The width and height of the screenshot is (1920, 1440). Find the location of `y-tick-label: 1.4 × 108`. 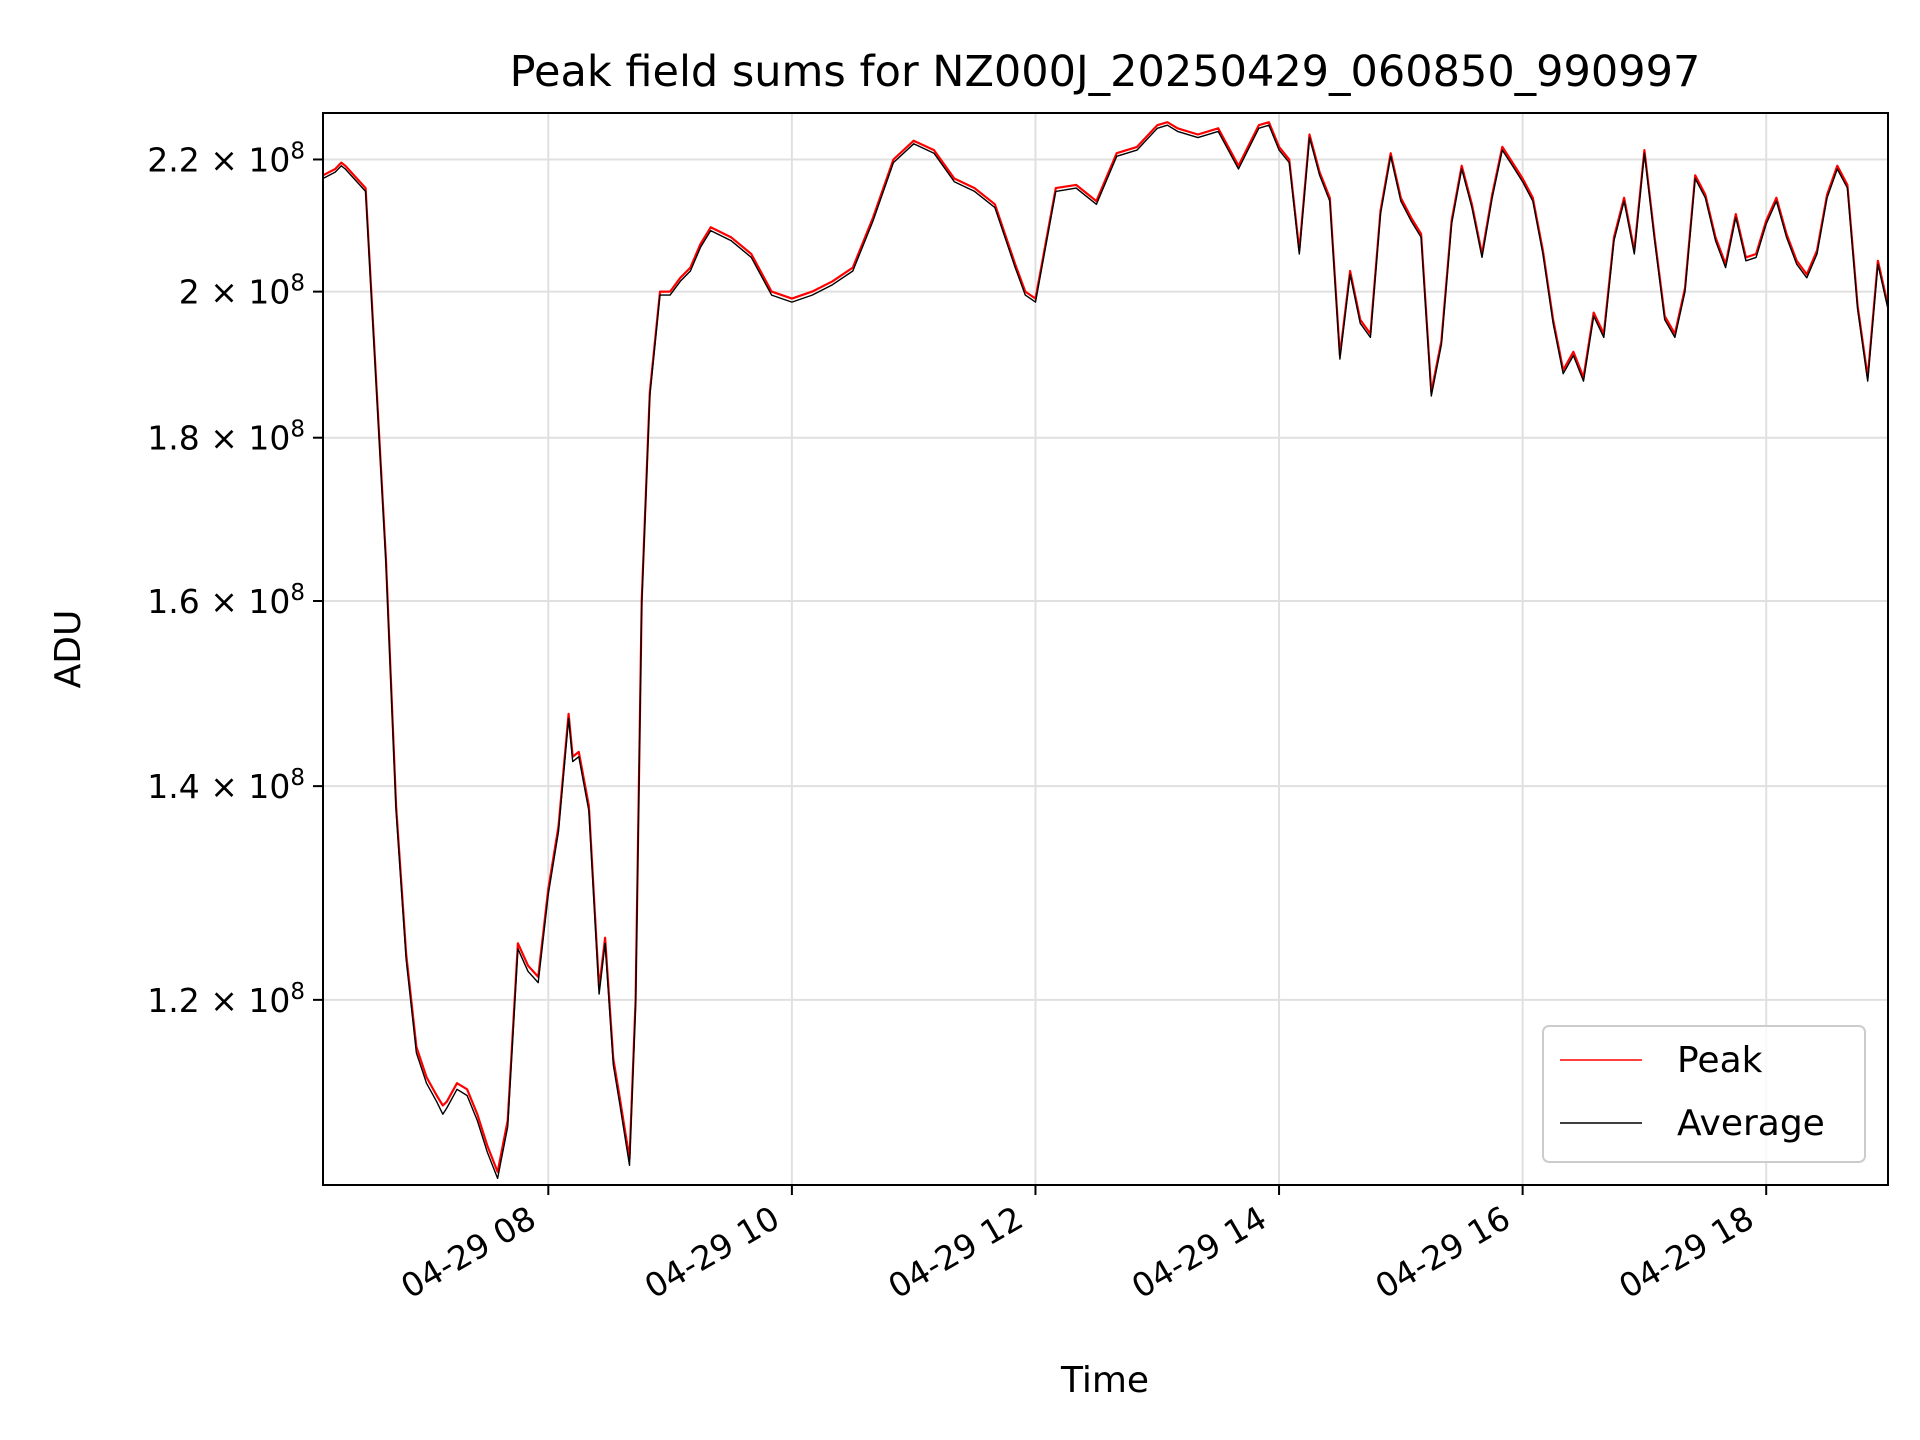

y-tick-label: 1.4 × 108 is located at coordinates (226, 785).